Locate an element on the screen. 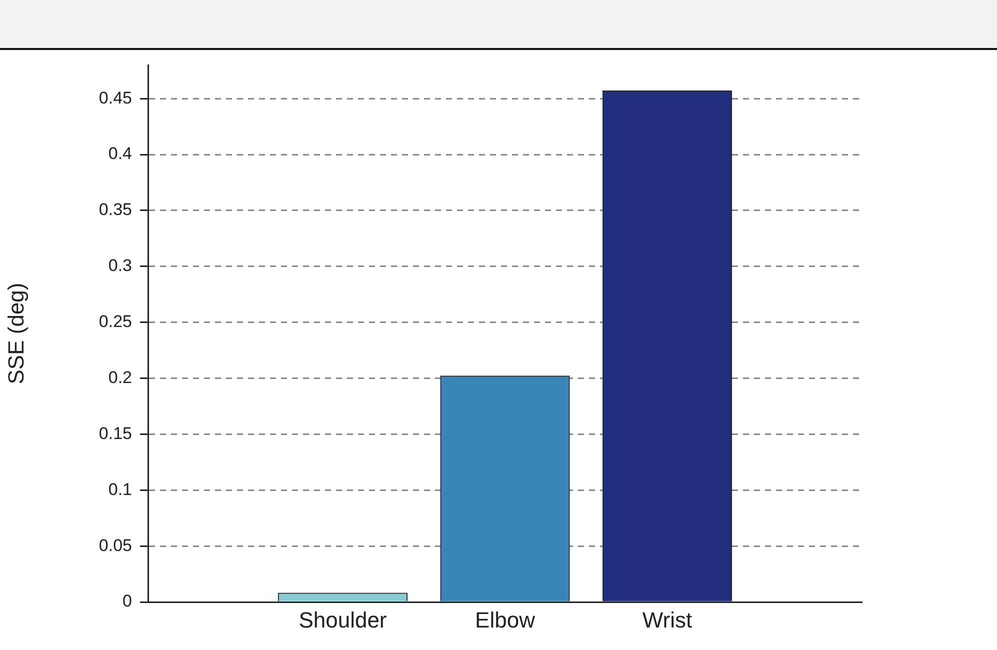 The height and width of the screenshot is (650, 997). x-tick-label: Shoulder is located at coordinates (342, 619).